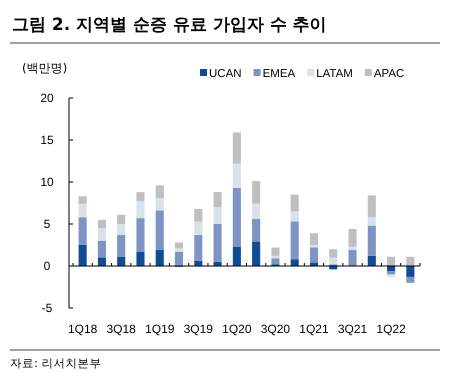 The width and height of the screenshot is (450, 378). What do you see at coordinates (334, 74) in the screenshot?
I see `legend-label: LATAM` at bounding box center [334, 74].